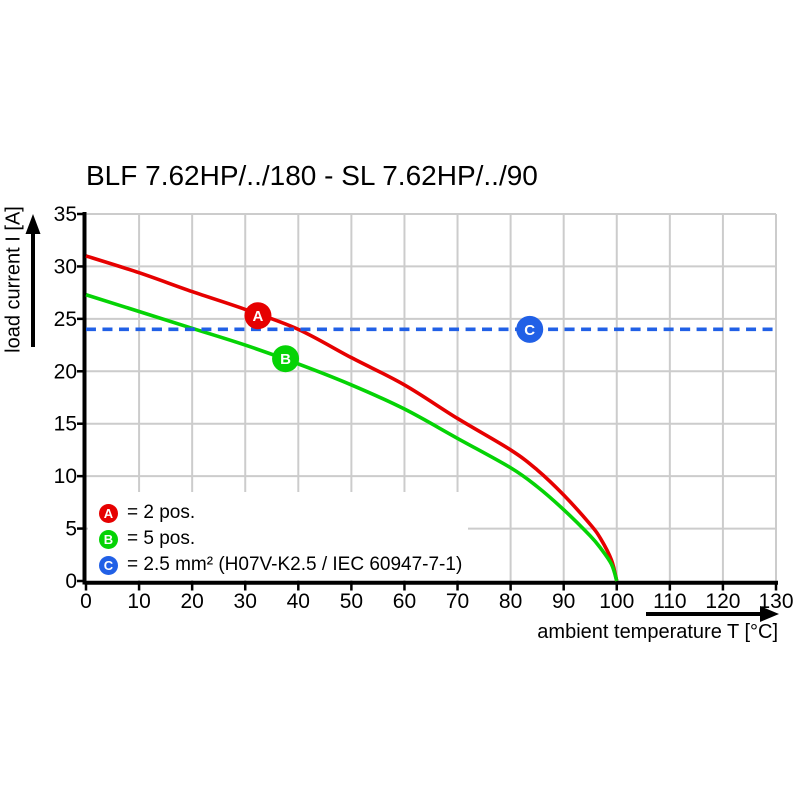  What do you see at coordinates (86, 601) in the screenshot?
I see `x-tick-label: 0` at bounding box center [86, 601].